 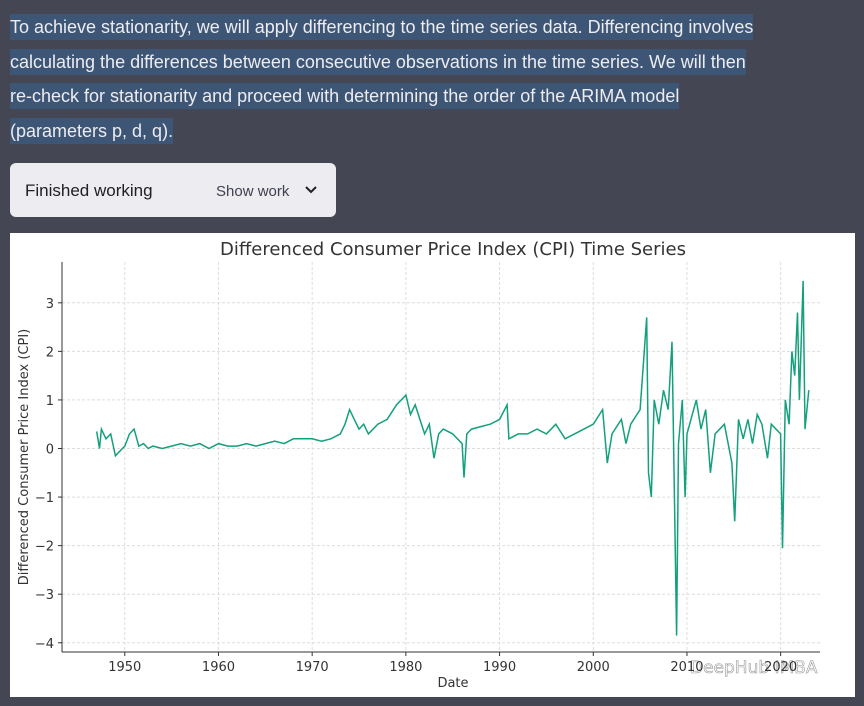 I want to click on x-tick-label: 2020, so click(x=780, y=667).